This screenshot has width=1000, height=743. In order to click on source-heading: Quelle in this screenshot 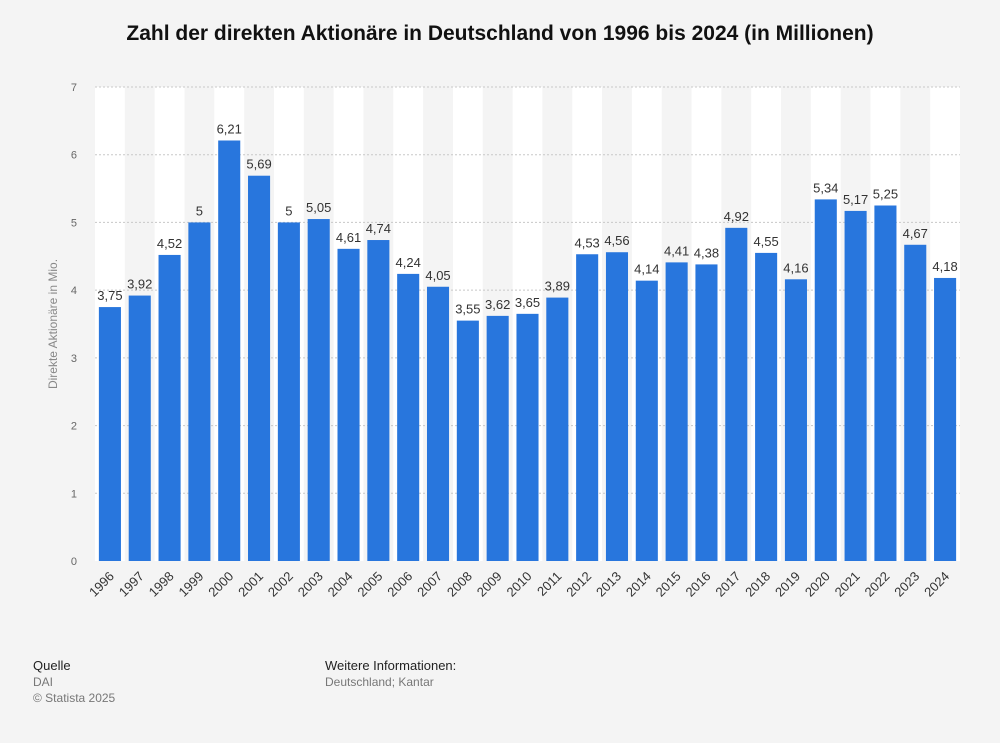, I will do `click(52, 665)`.